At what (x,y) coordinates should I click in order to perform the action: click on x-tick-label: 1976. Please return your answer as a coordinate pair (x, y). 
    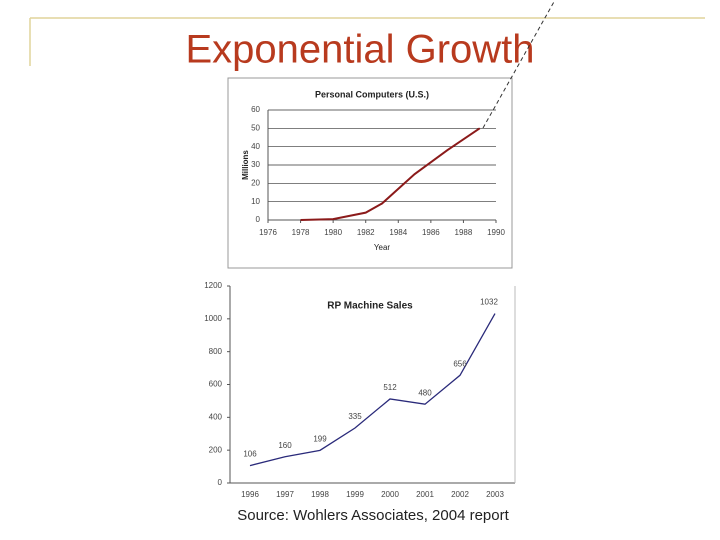
    Looking at the image, I should click on (268, 232).